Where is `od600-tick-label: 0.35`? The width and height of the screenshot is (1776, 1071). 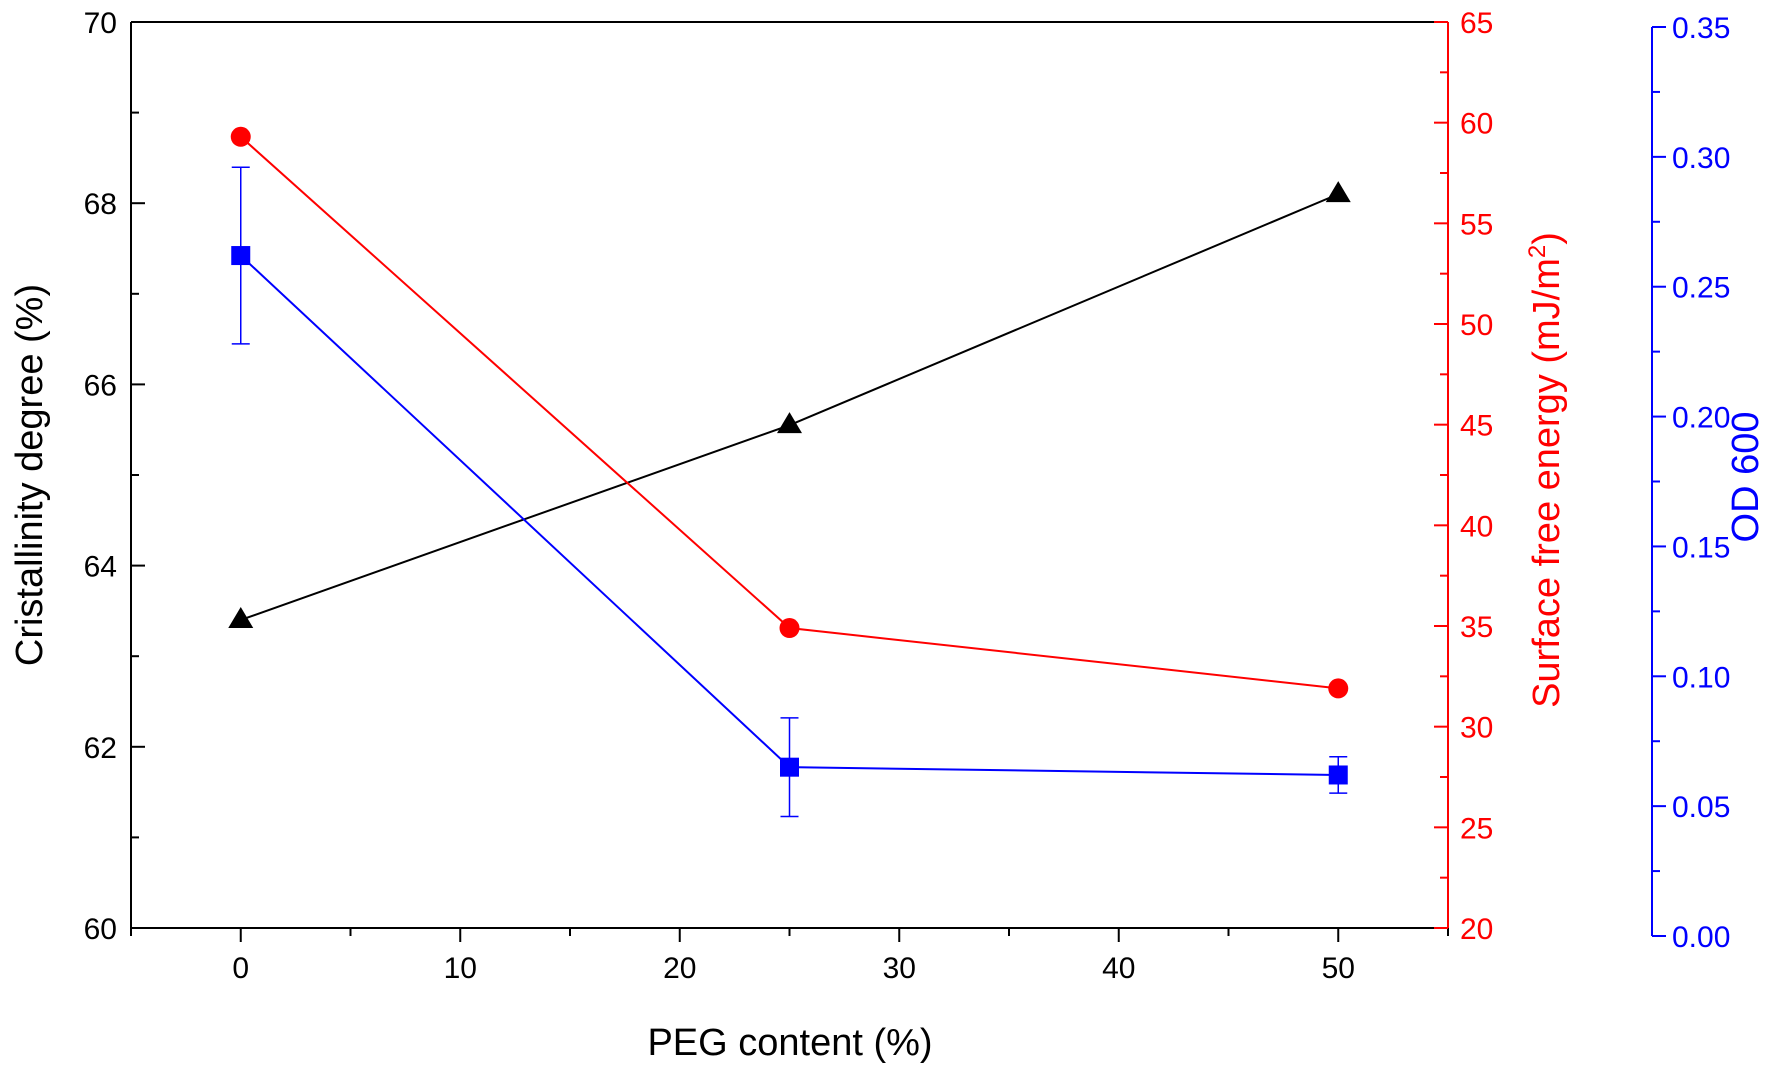 od600-tick-label: 0.35 is located at coordinates (1701, 28).